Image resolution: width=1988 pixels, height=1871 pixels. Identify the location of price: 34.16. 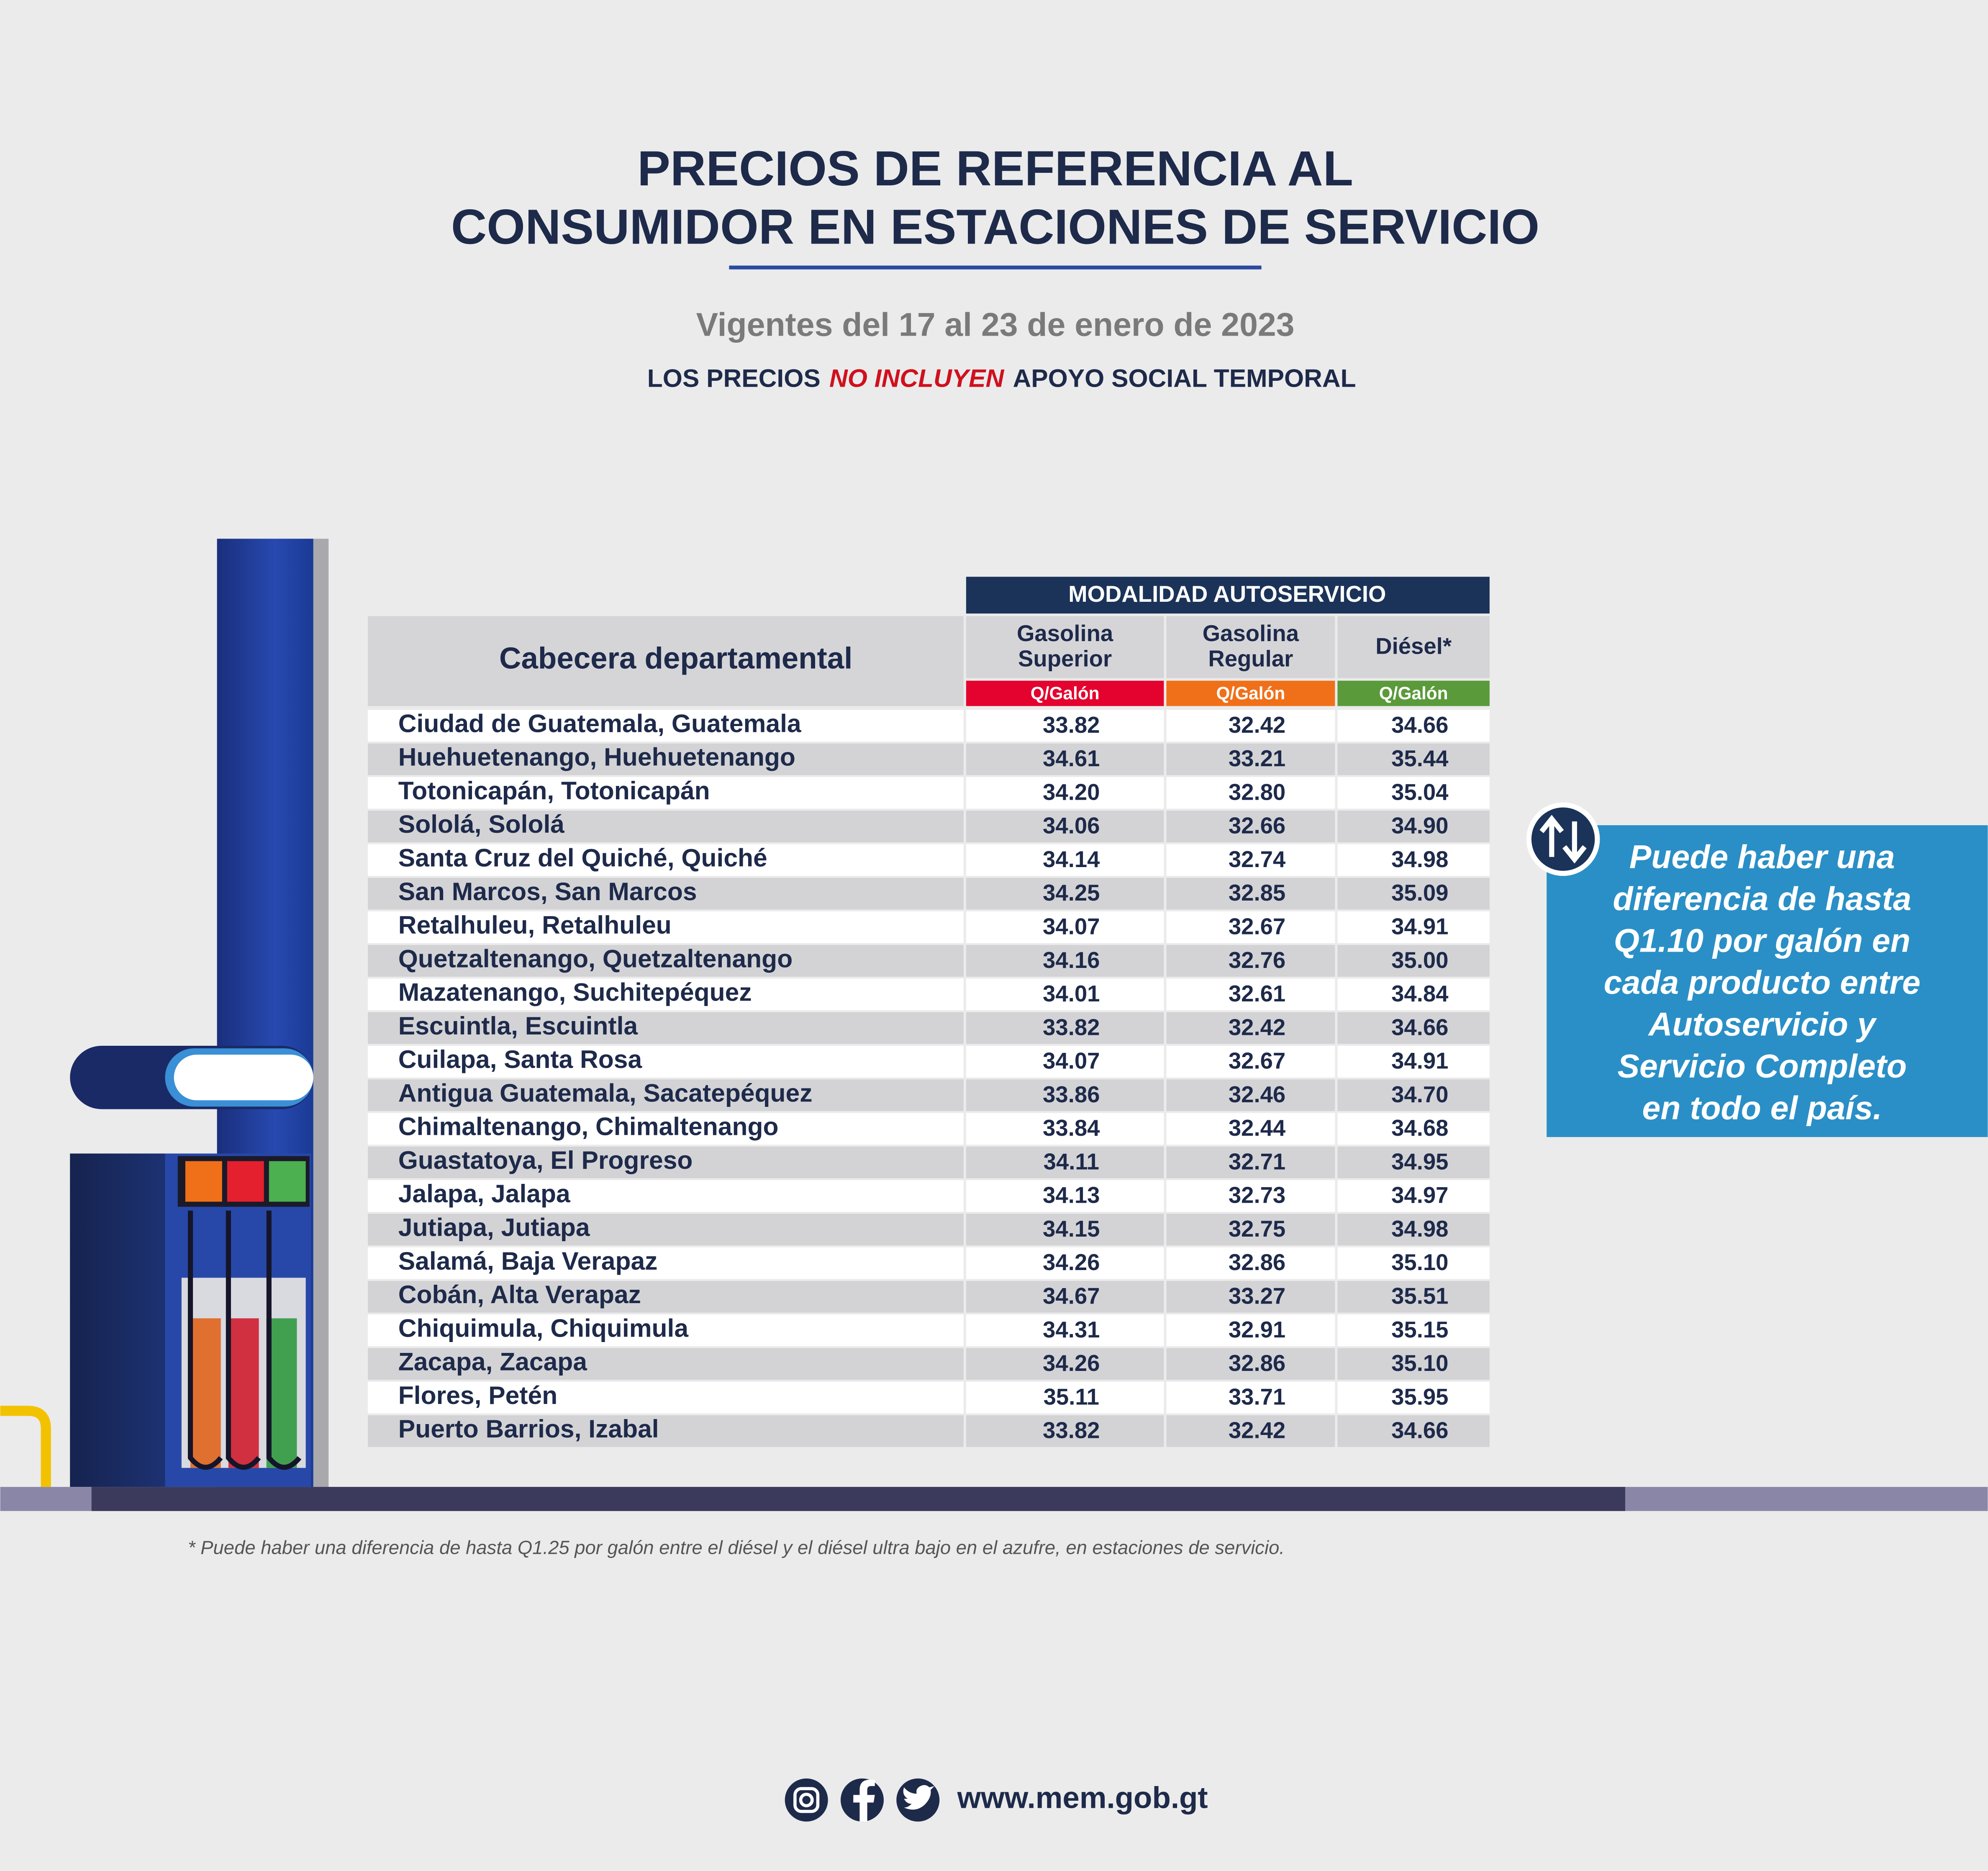
(1071, 960).